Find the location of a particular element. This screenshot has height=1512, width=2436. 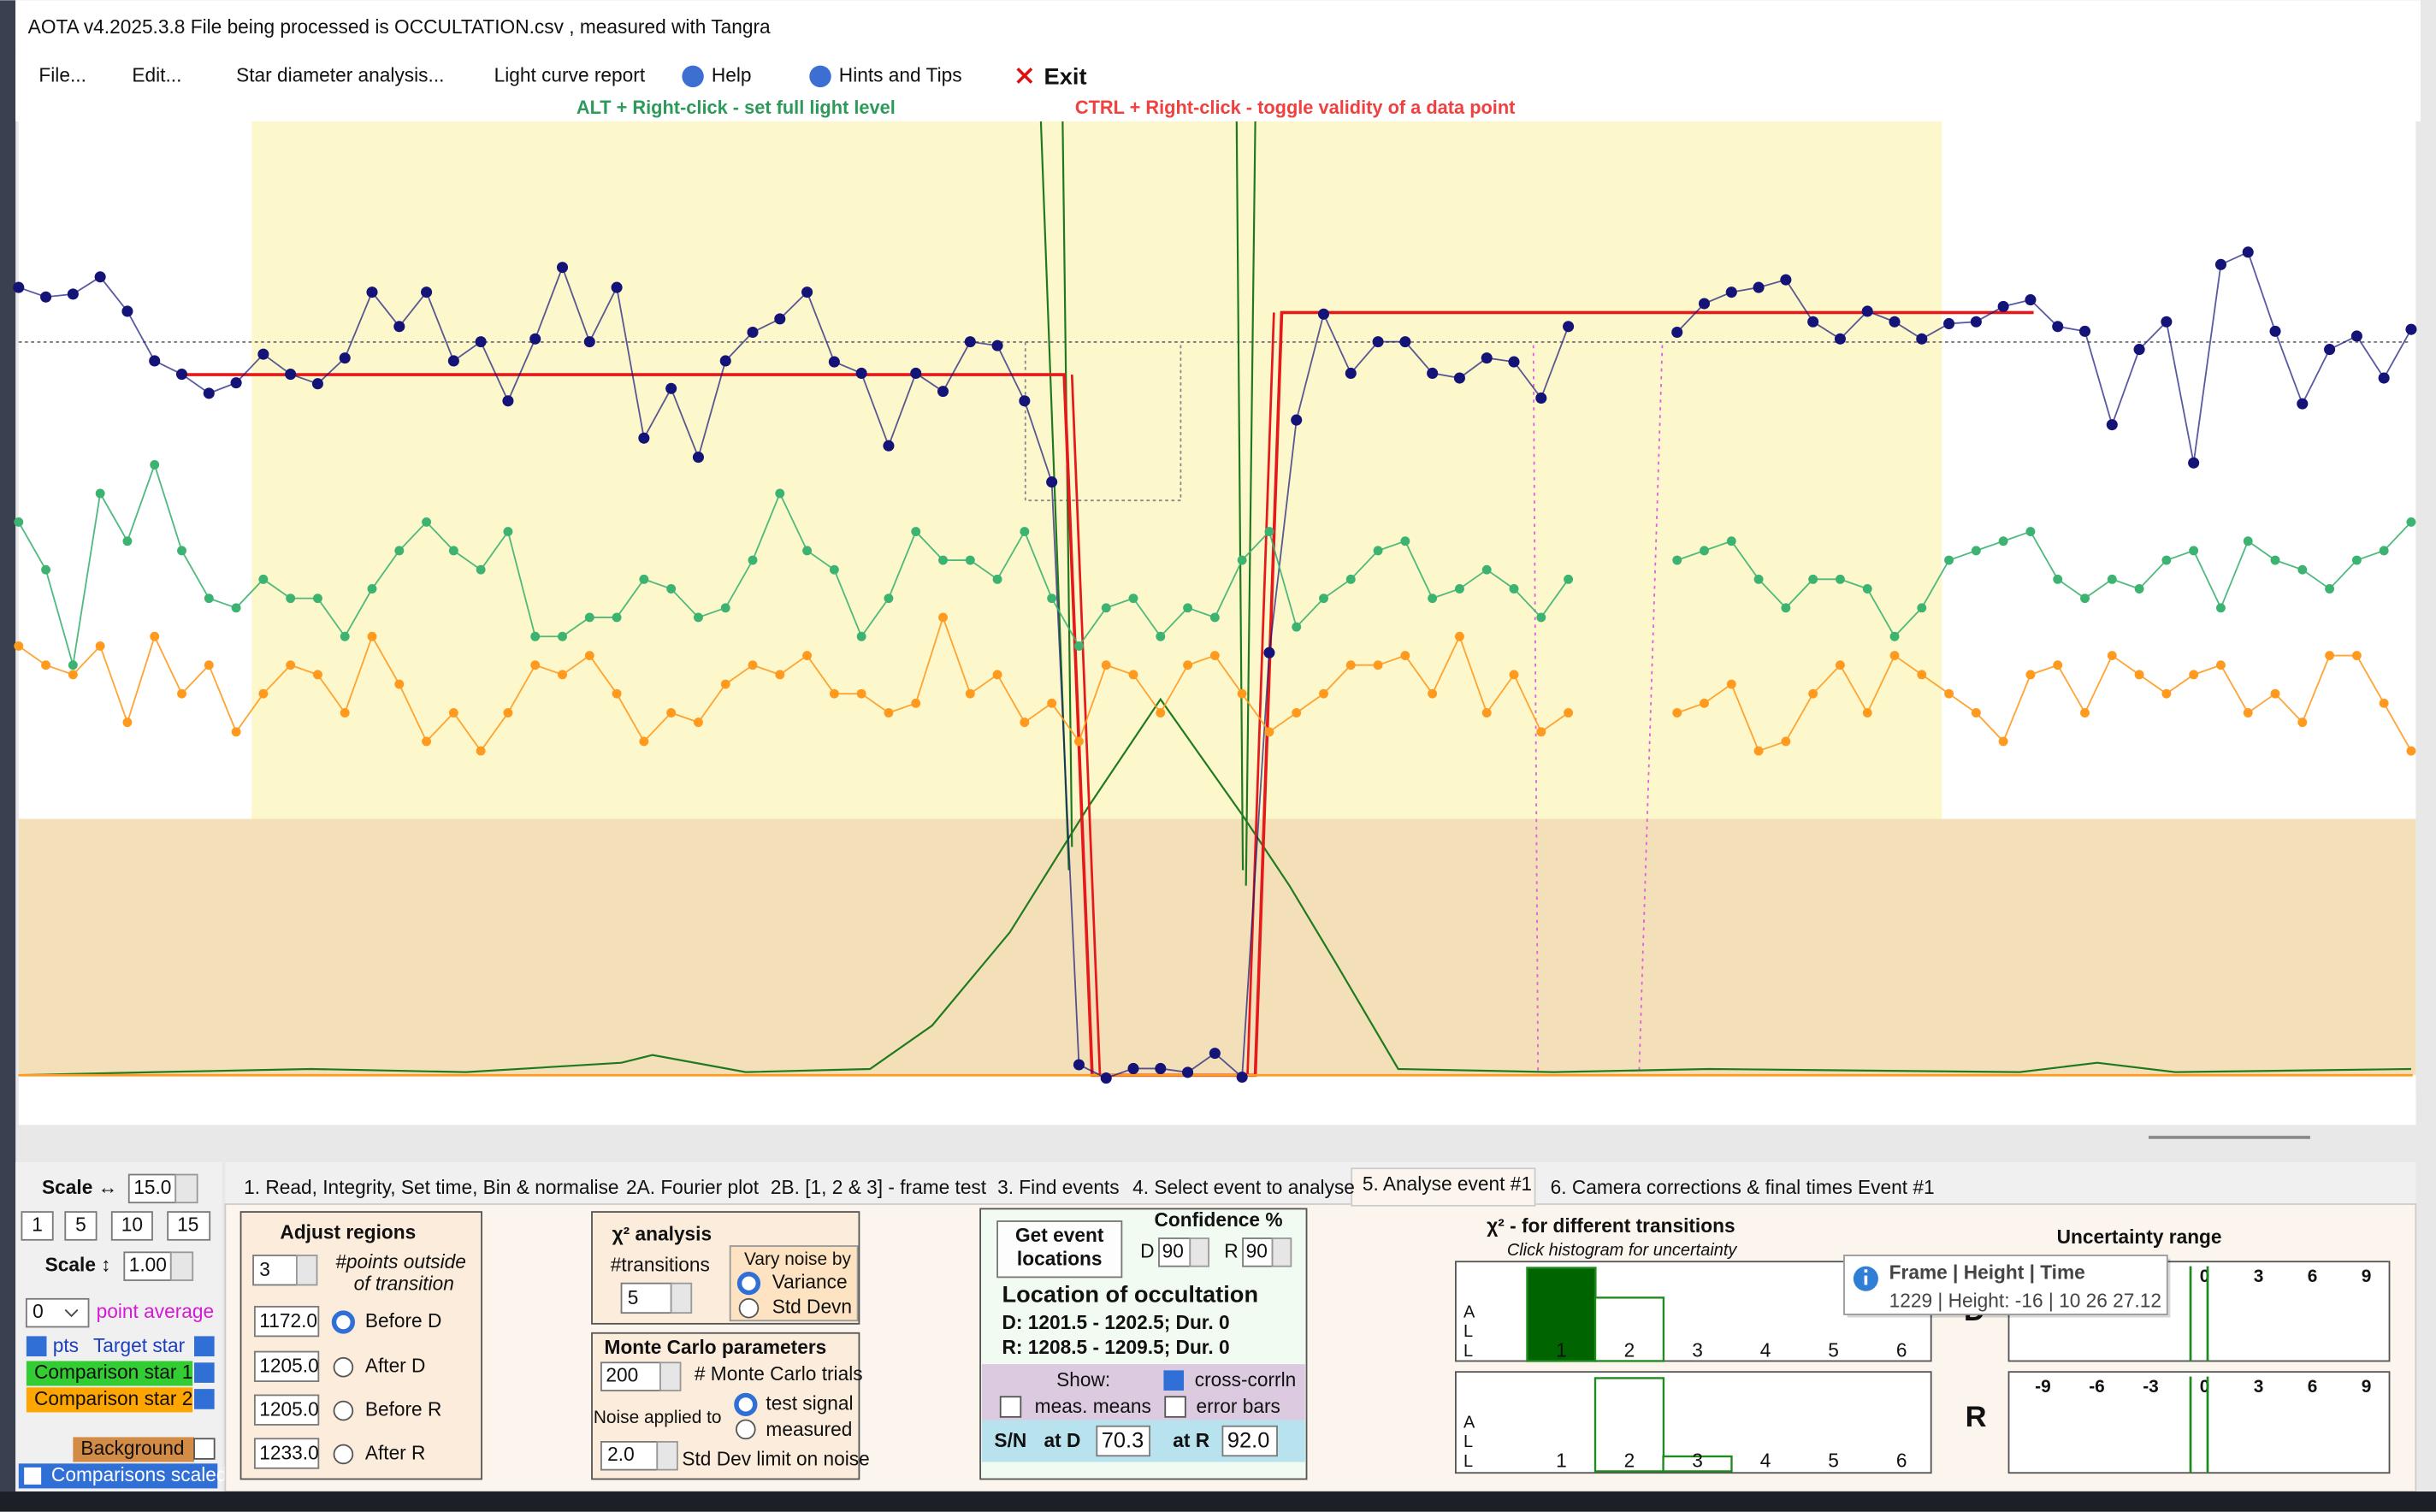

noise-label: Noise applied to is located at coordinates (658, 1417).